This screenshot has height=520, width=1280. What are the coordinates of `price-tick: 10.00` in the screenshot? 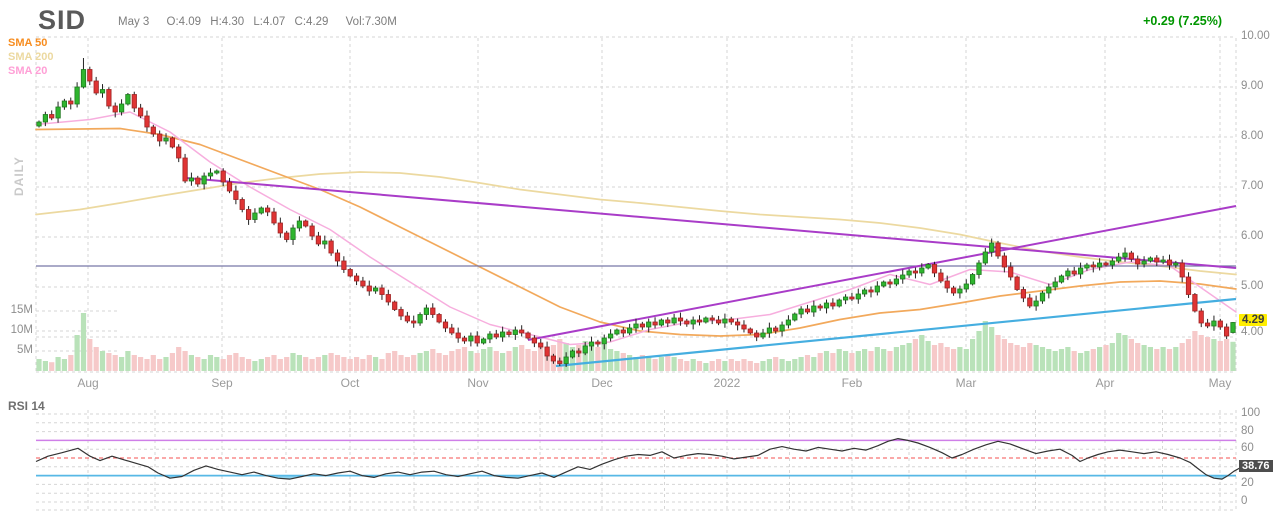 It's located at (1255, 36).